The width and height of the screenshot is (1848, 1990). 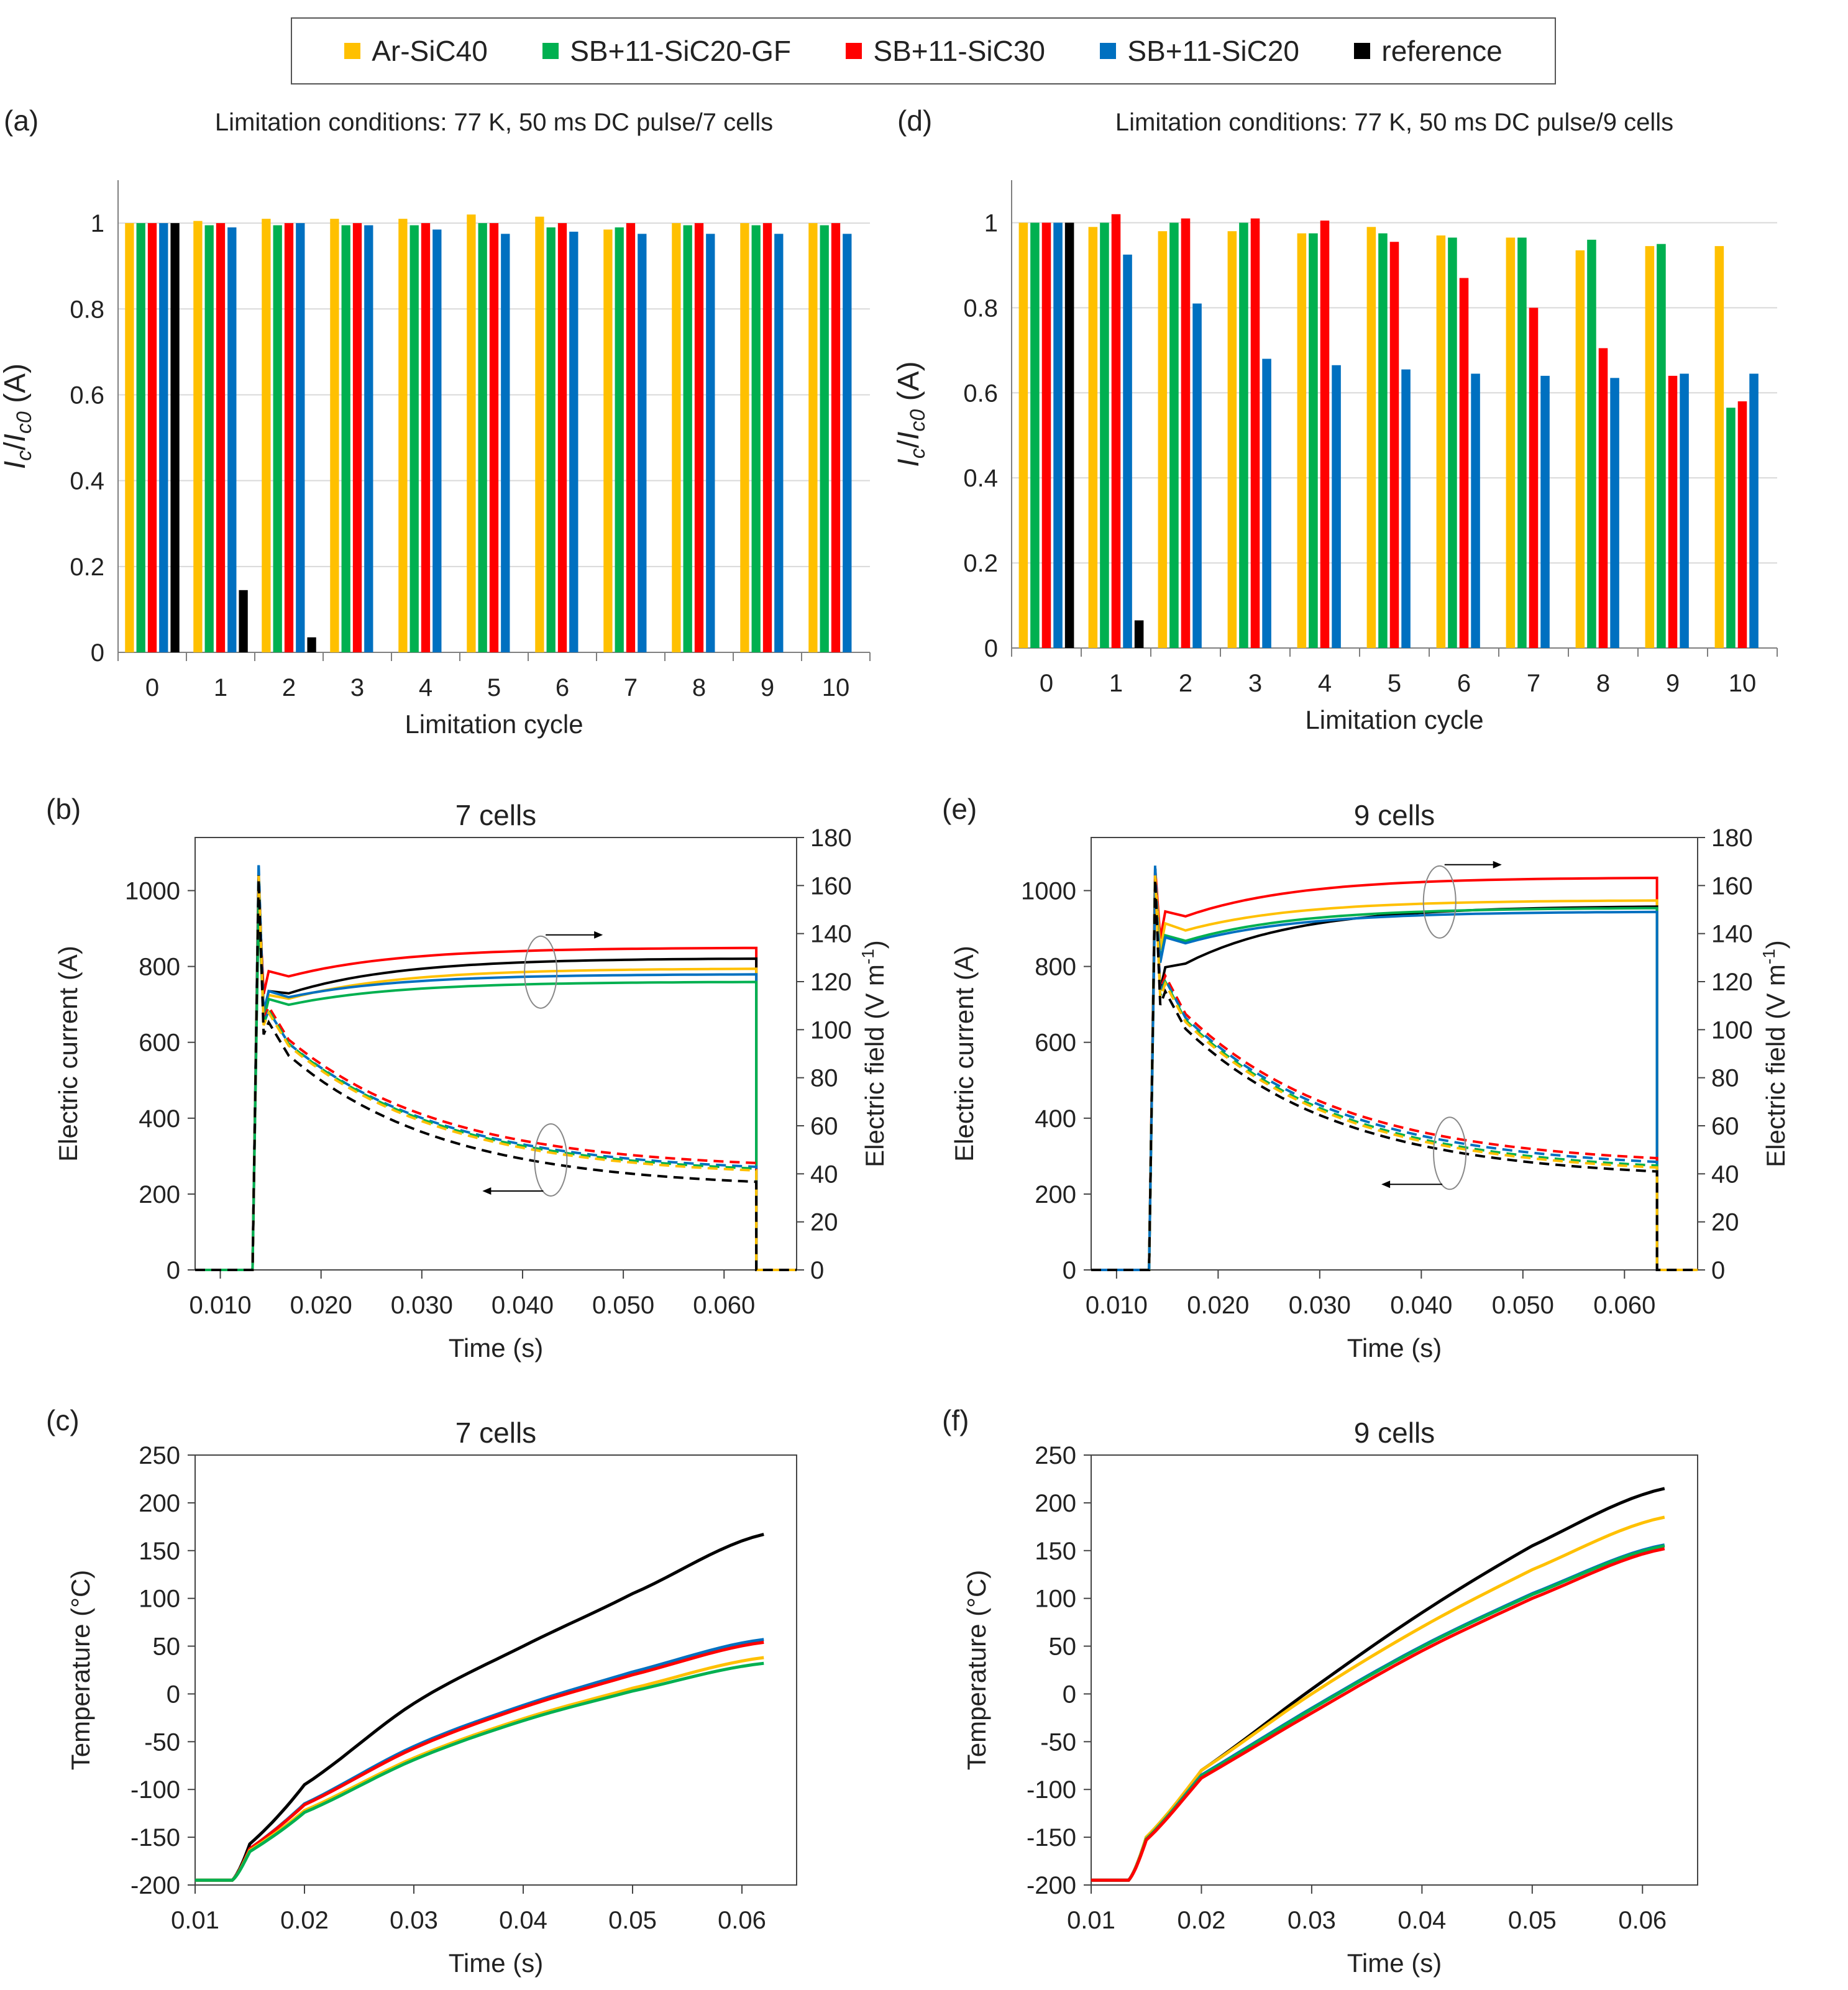 What do you see at coordinates (1732, 838) in the screenshot?
I see `y2-tick-label: 180` at bounding box center [1732, 838].